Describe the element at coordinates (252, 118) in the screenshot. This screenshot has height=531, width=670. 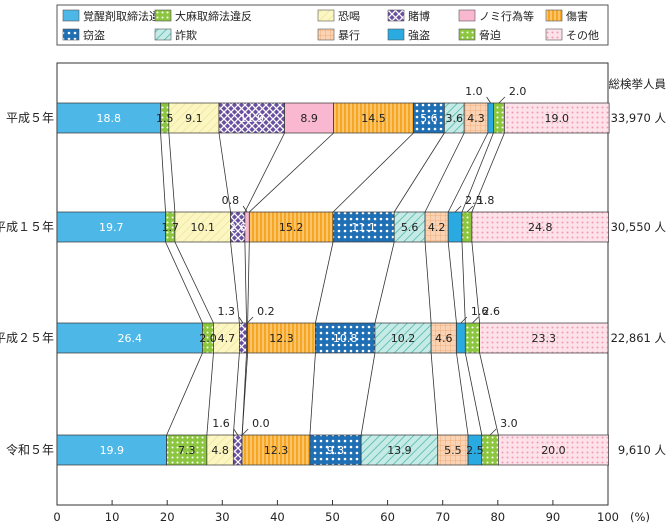
I see `data-label: 11.9` at that location.